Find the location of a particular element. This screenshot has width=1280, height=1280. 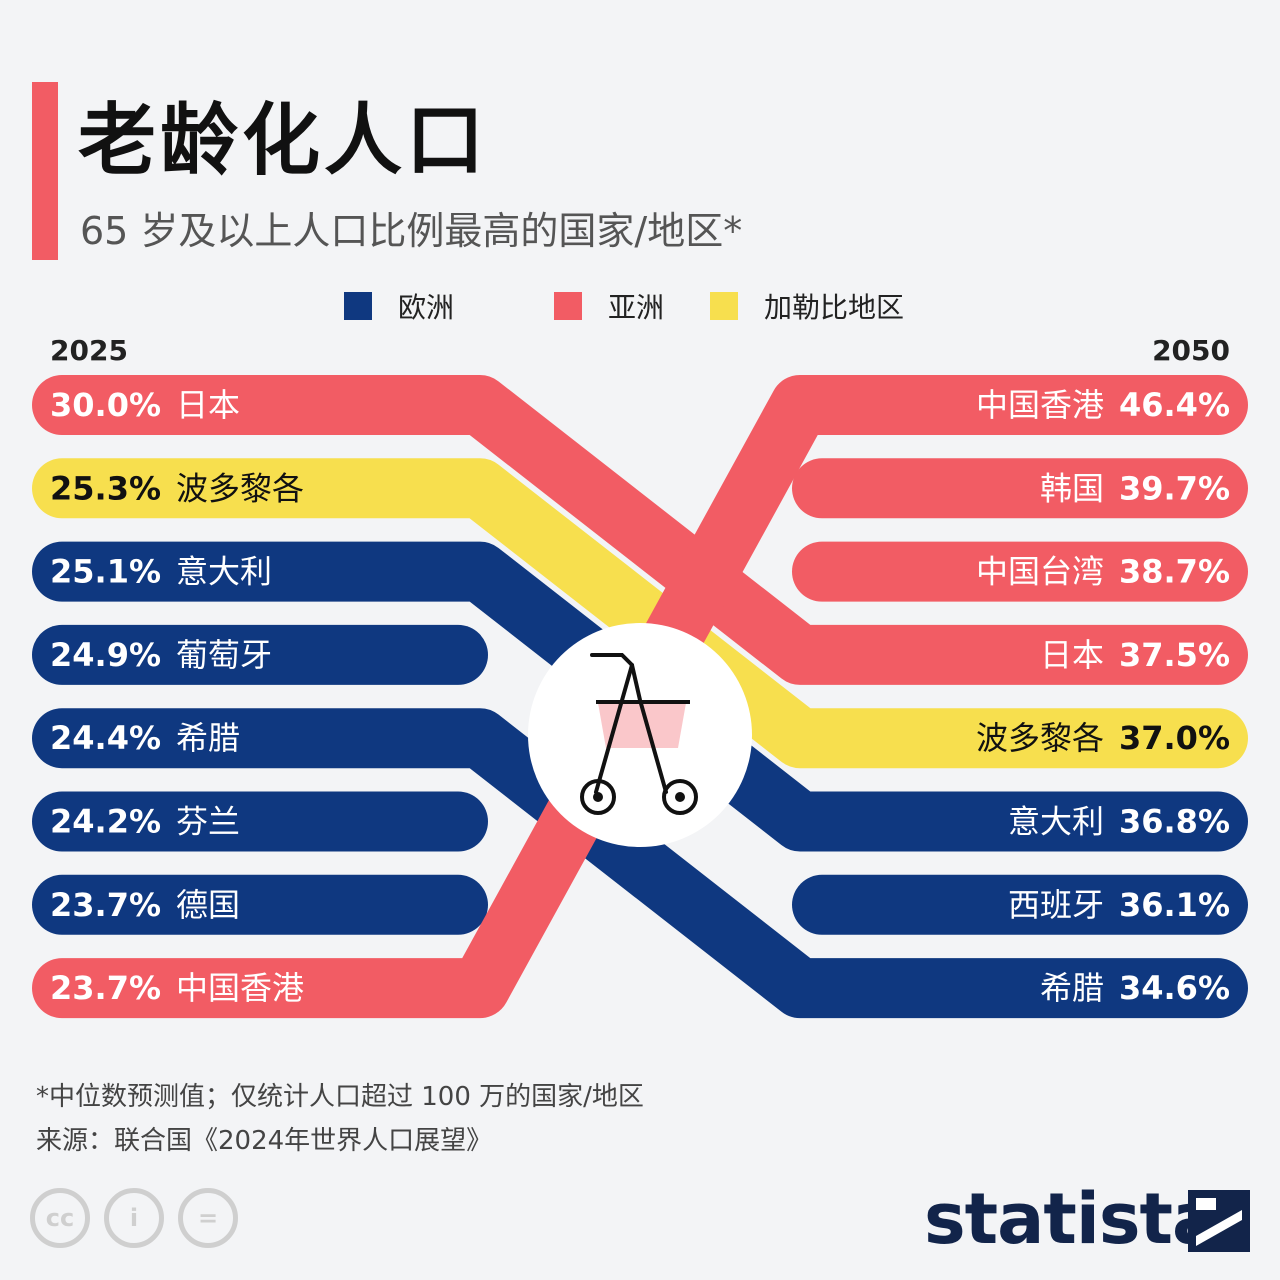

walker-hub-left is located at coordinates (598, 797).